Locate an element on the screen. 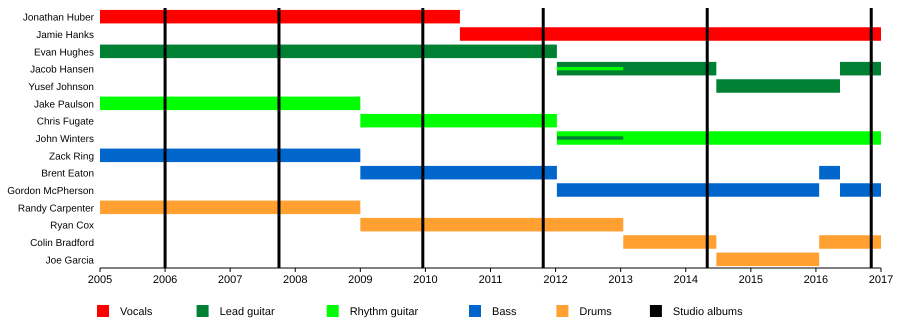 This screenshot has width=900, height=322. legend-label: Lead guitar is located at coordinates (247, 312).